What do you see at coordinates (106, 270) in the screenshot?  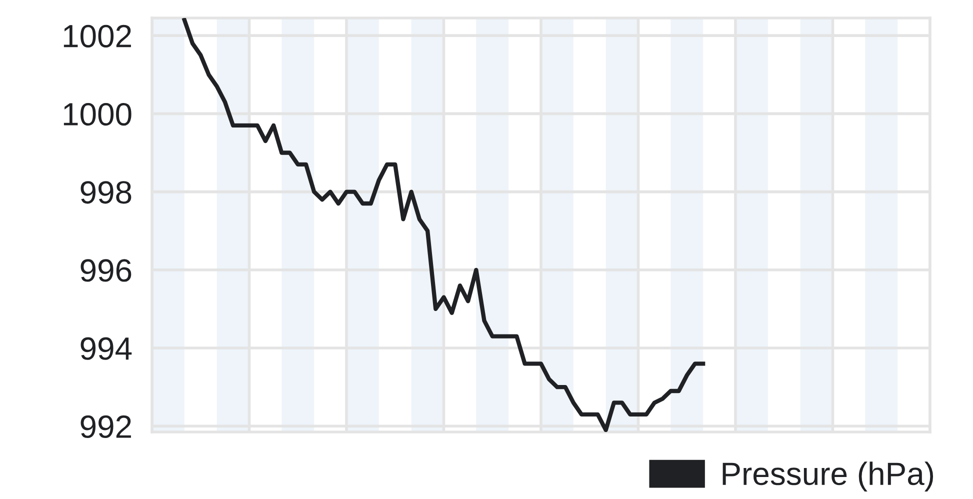 I see `y-tick-label: 996` at bounding box center [106, 270].